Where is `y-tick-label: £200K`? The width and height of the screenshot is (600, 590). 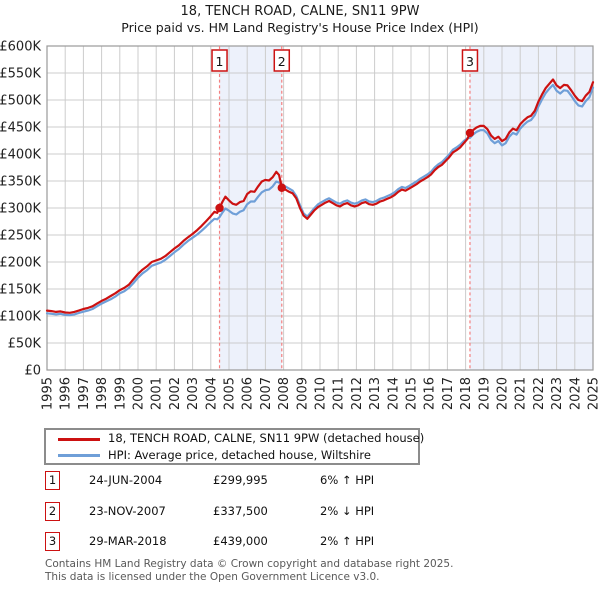
y-tick-label: £200K is located at coordinates (20, 263).